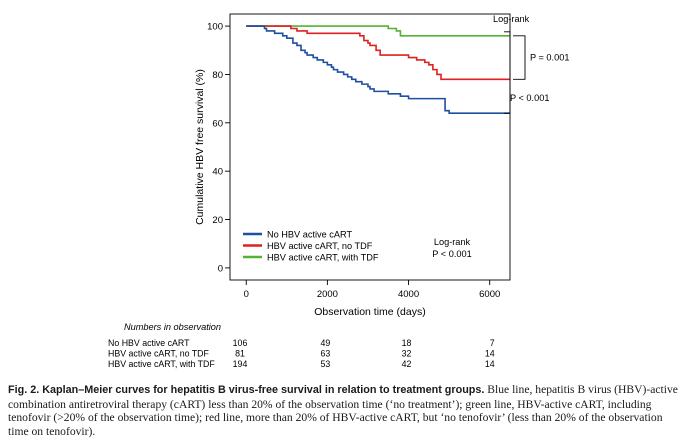 The width and height of the screenshot is (686, 447). Describe the element at coordinates (408, 294) in the screenshot. I see `x-tick-label: 4000` at that location.